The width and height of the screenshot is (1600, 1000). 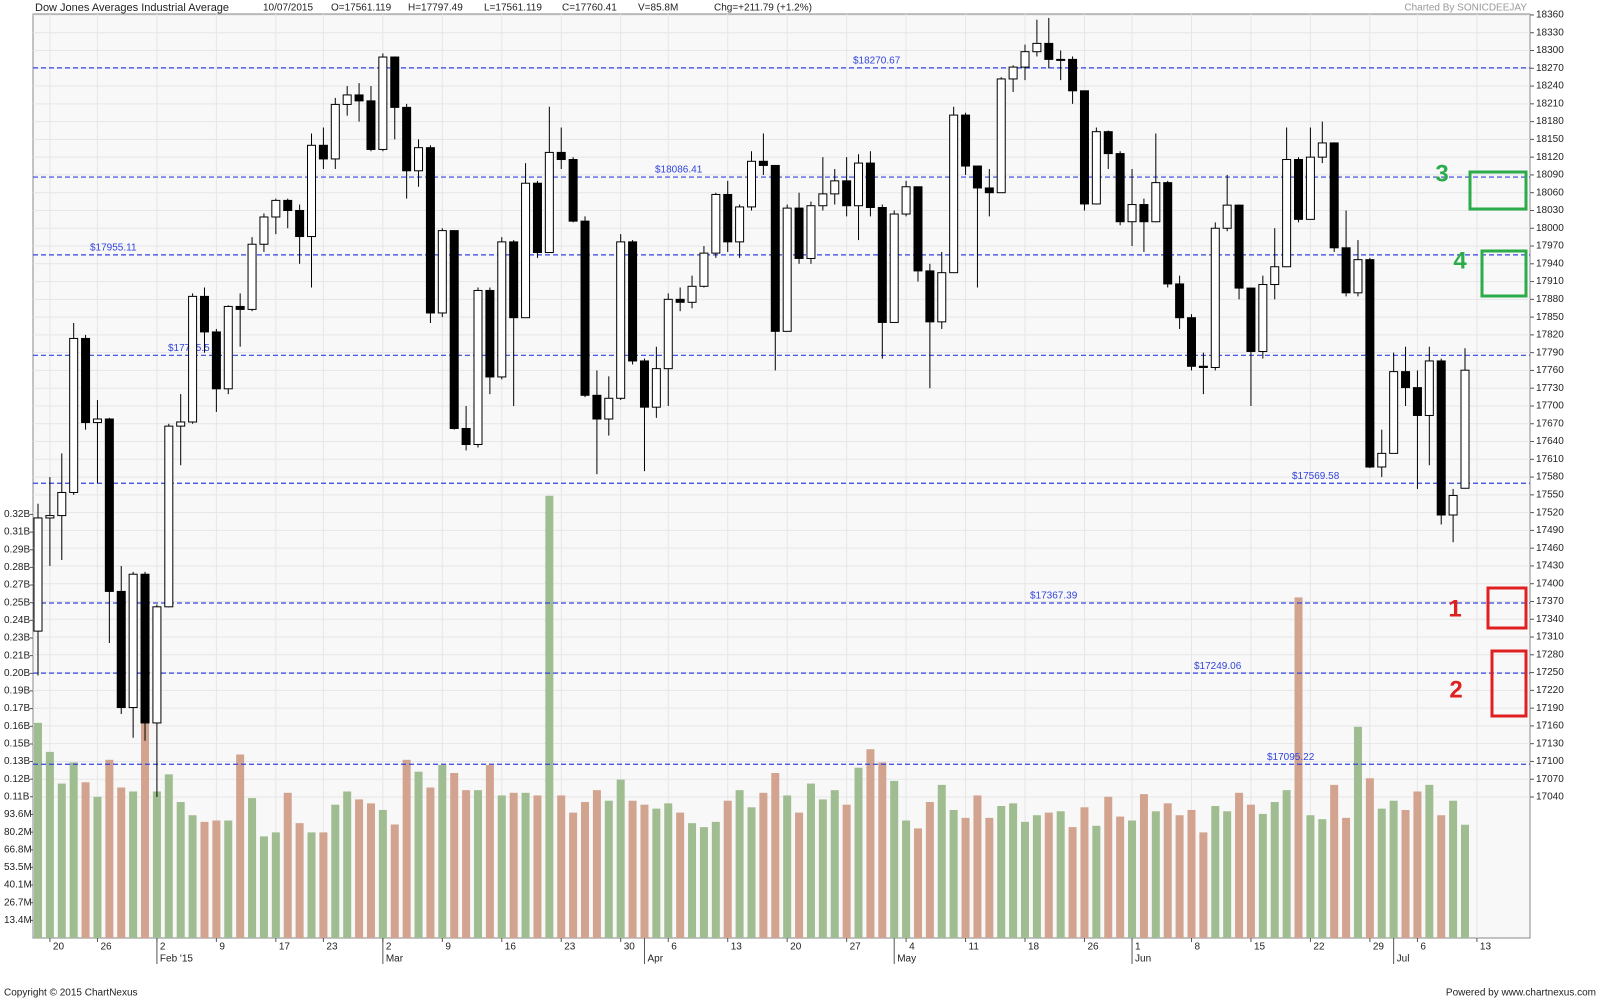 I want to click on y-tick-label: 18360, so click(x=1550, y=15).